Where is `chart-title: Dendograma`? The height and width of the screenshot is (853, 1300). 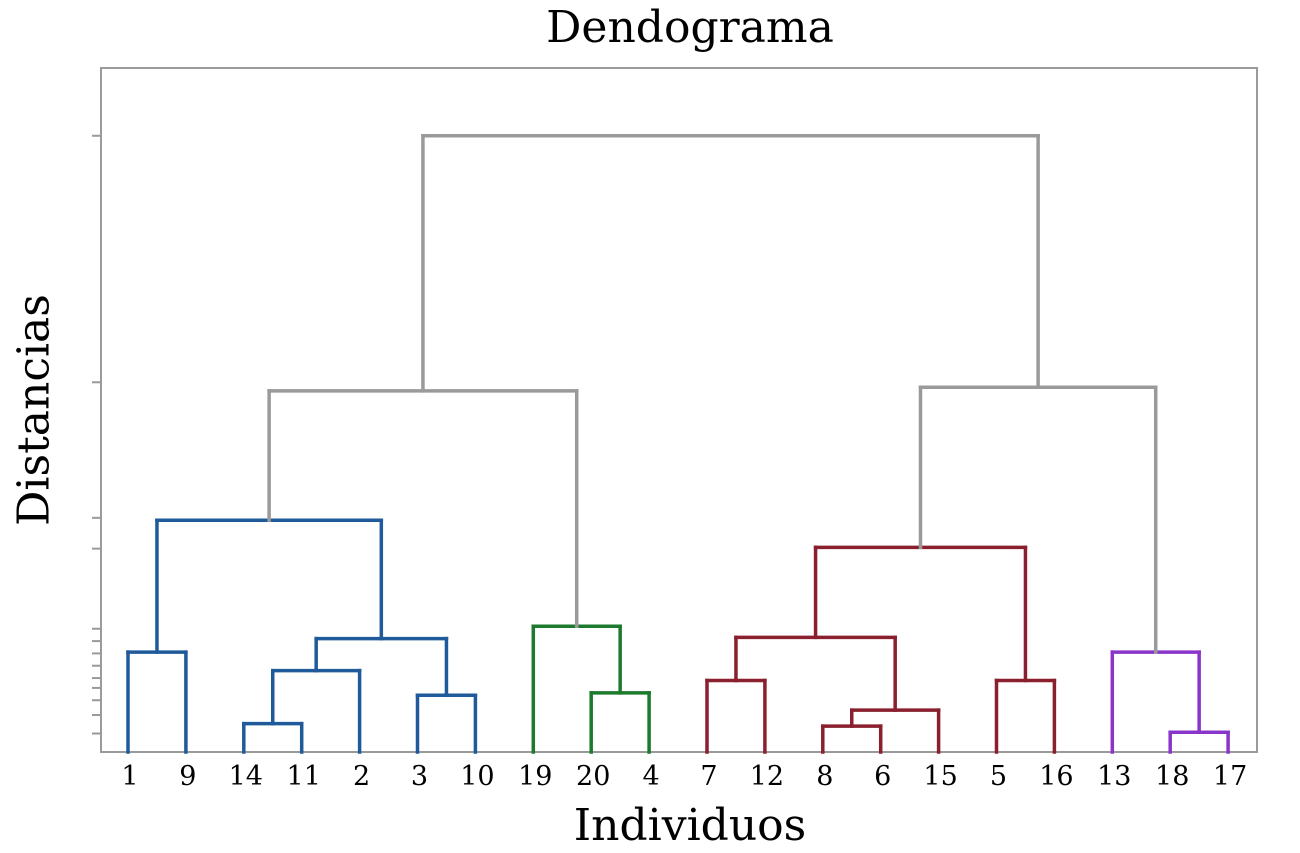
chart-title: Dendograma is located at coordinates (690, 27).